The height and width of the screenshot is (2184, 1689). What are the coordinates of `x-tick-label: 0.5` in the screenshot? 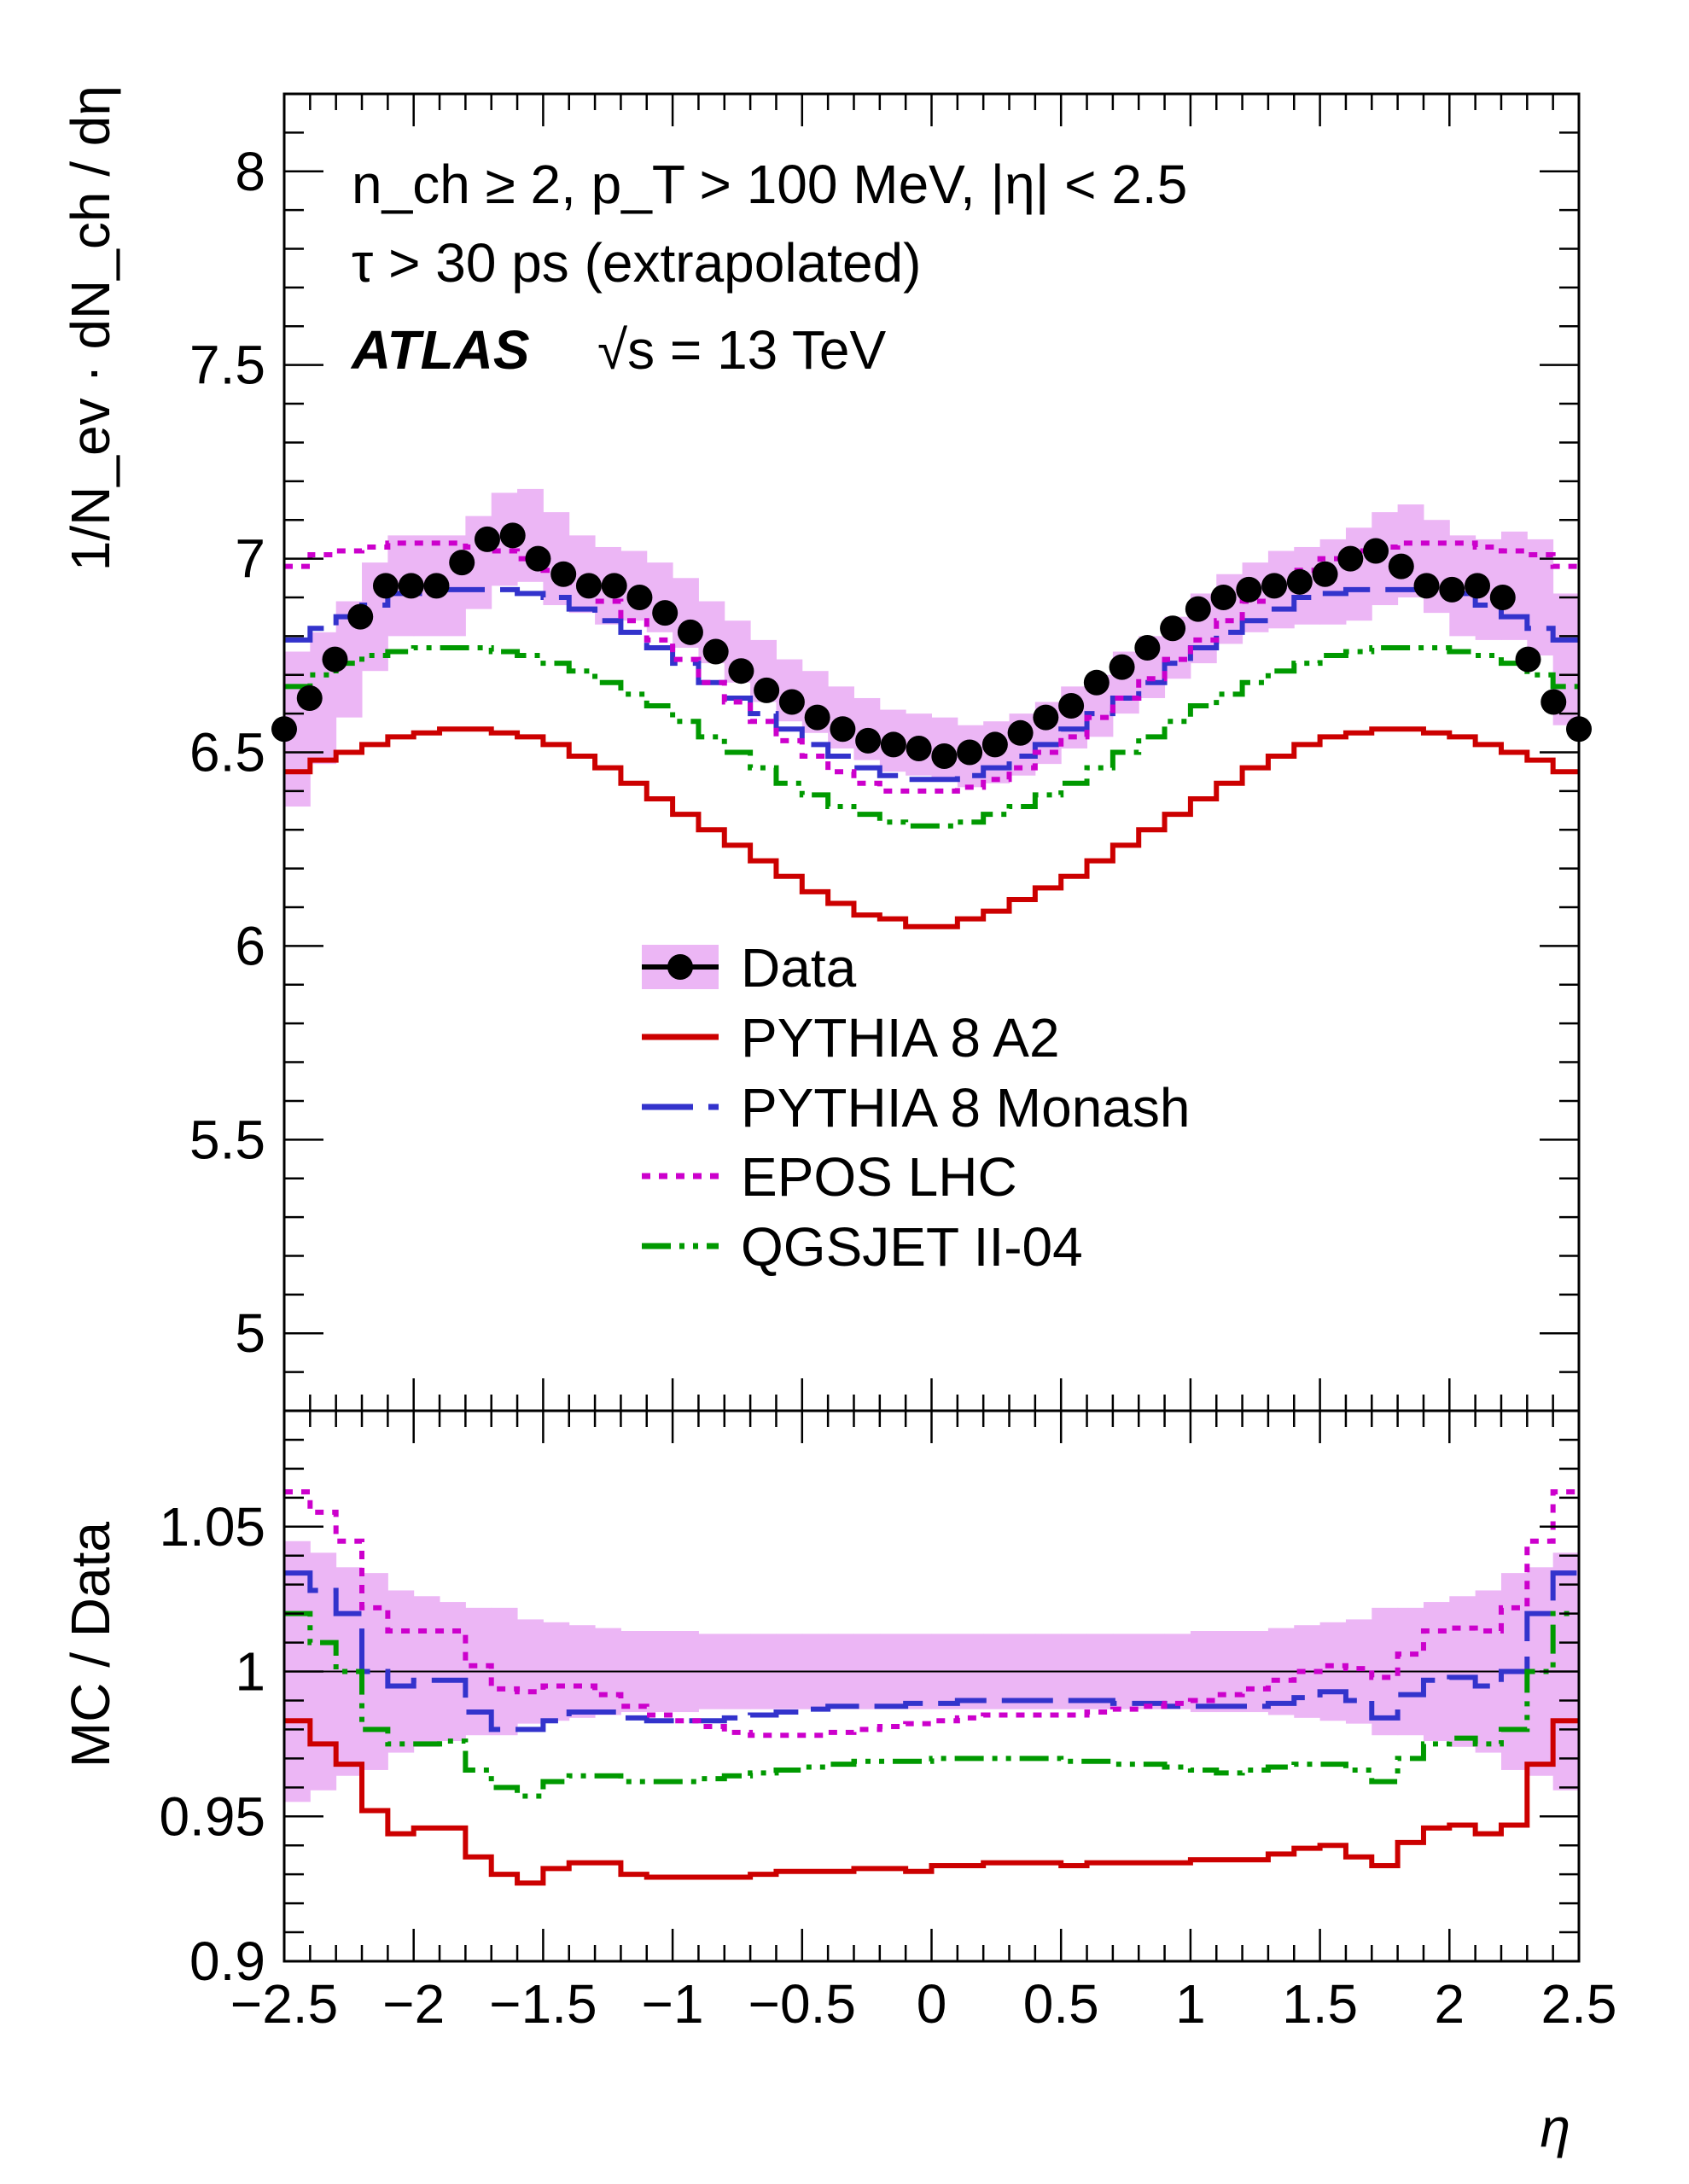 It's located at (1061, 2004).